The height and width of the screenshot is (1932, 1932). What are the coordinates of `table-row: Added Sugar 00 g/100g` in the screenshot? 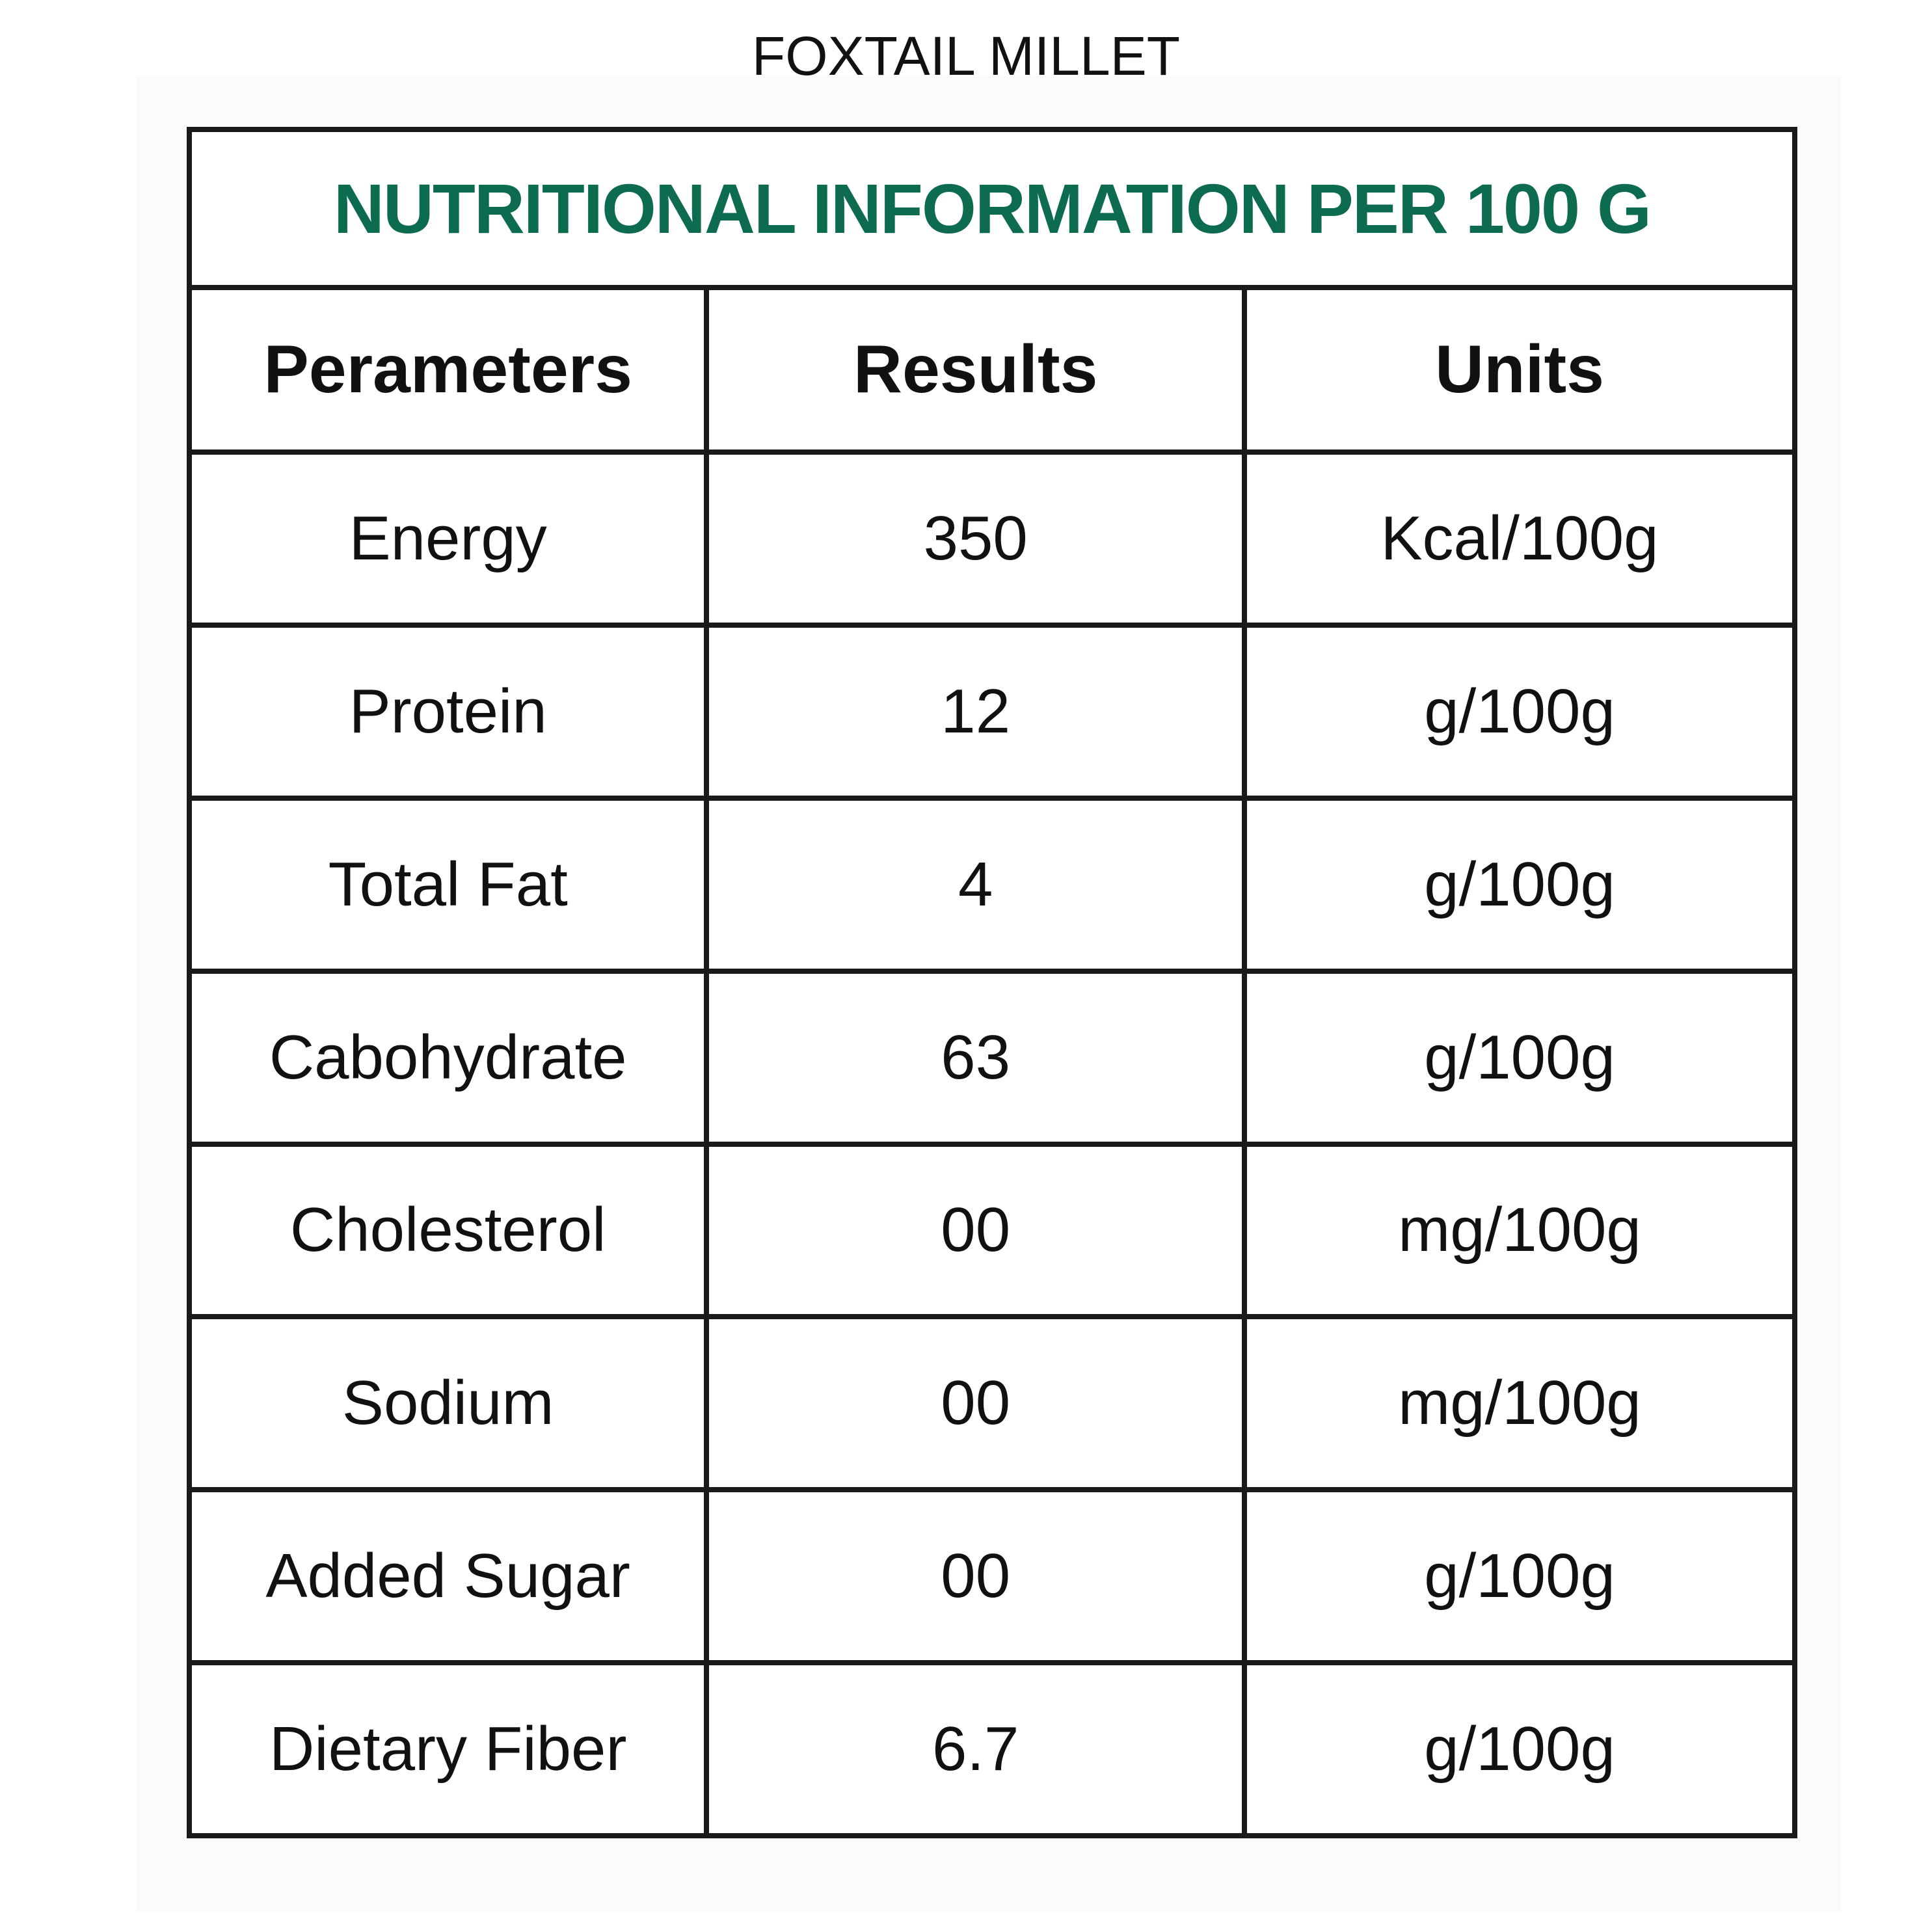 It's located at (991, 1576).